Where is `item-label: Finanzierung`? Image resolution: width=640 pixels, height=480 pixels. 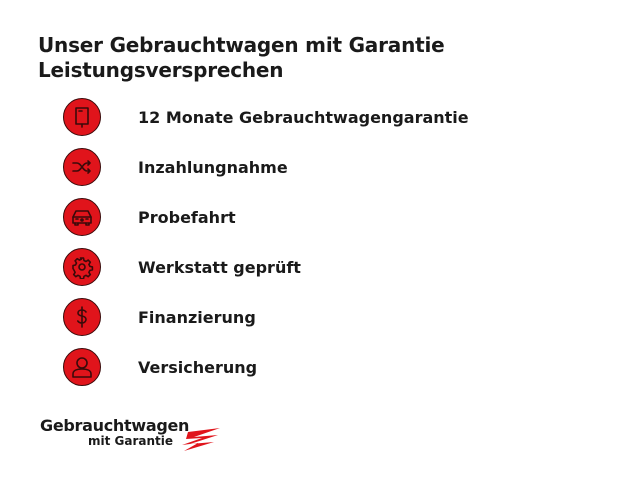
item-label: Finanzierung is located at coordinates (197, 317).